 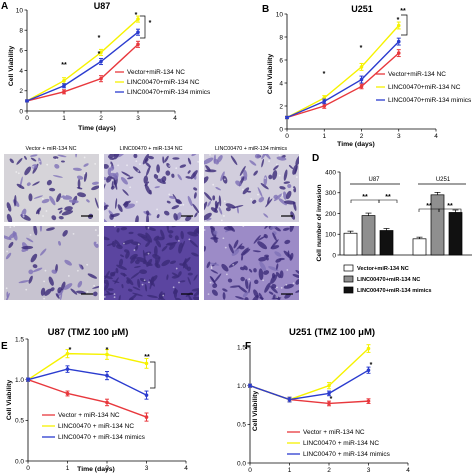 What do you see at coordinates (96, 469) in the screenshot?
I see `panel-e-xlabel: Time (days)` at bounding box center [96, 469].